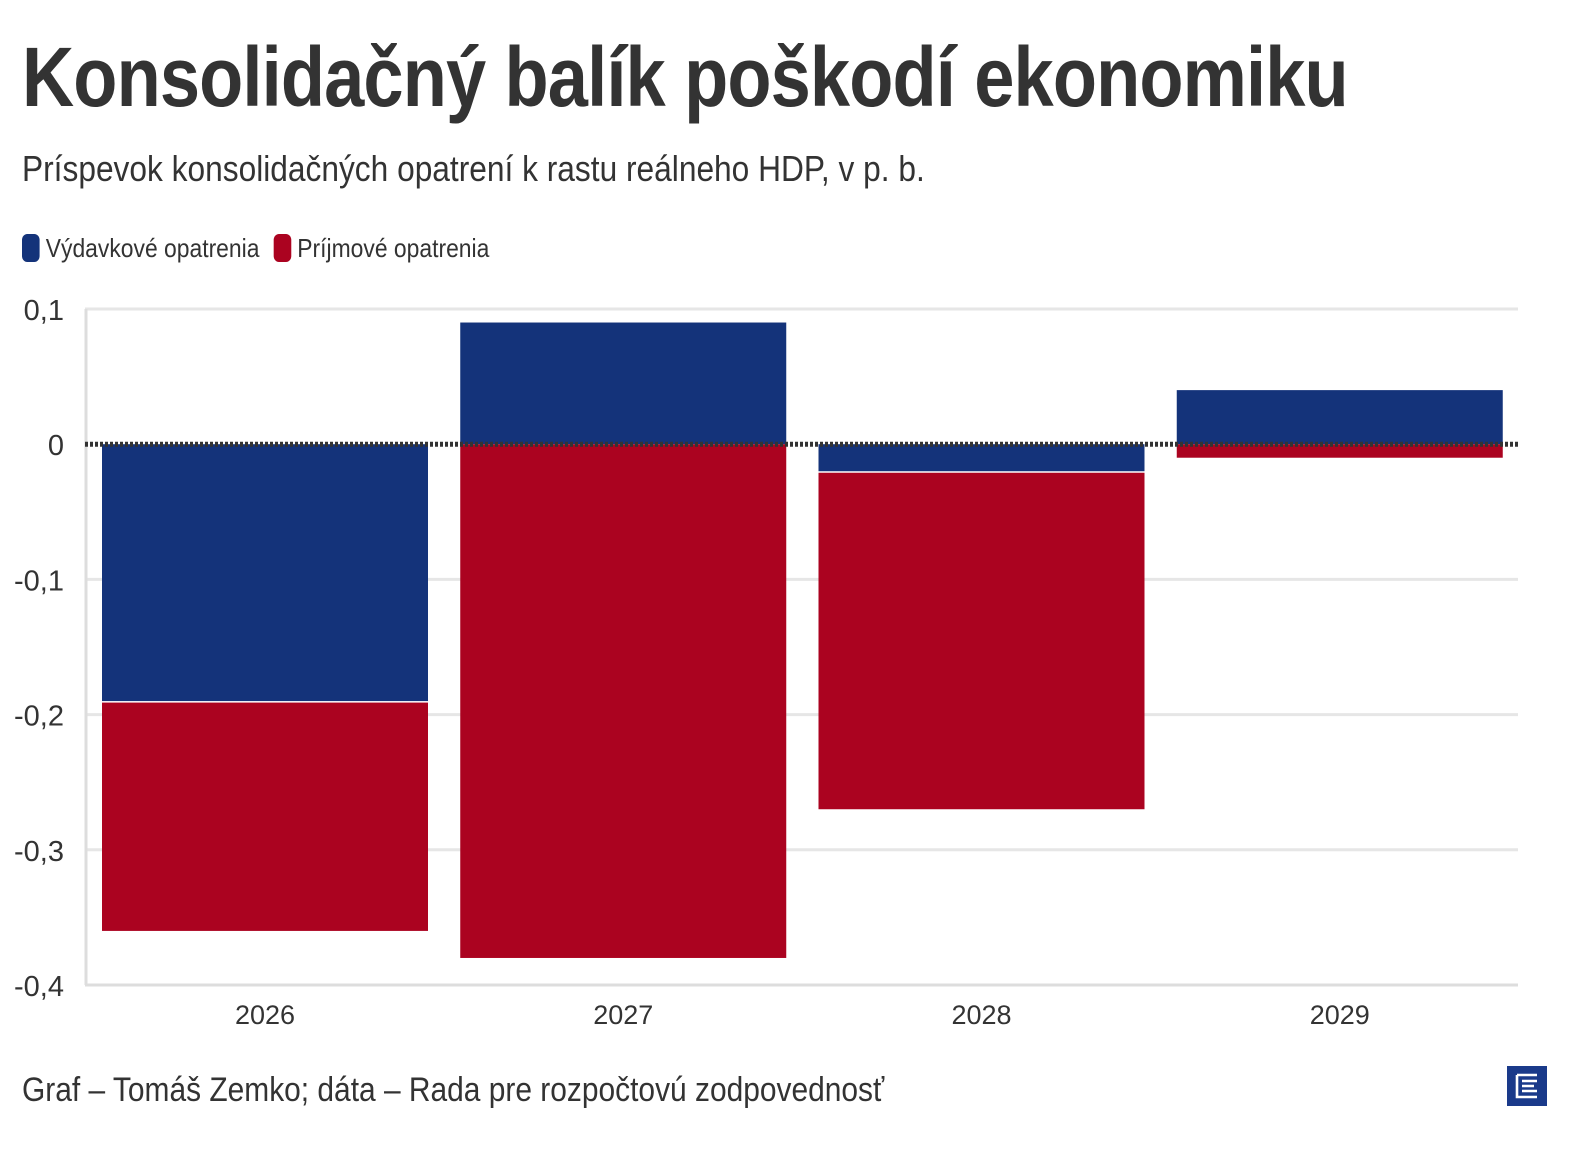 This screenshot has height=1150, width=1588. Describe the element at coordinates (56, 446) in the screenshot. I see `y-tick-label: 0` at that location.